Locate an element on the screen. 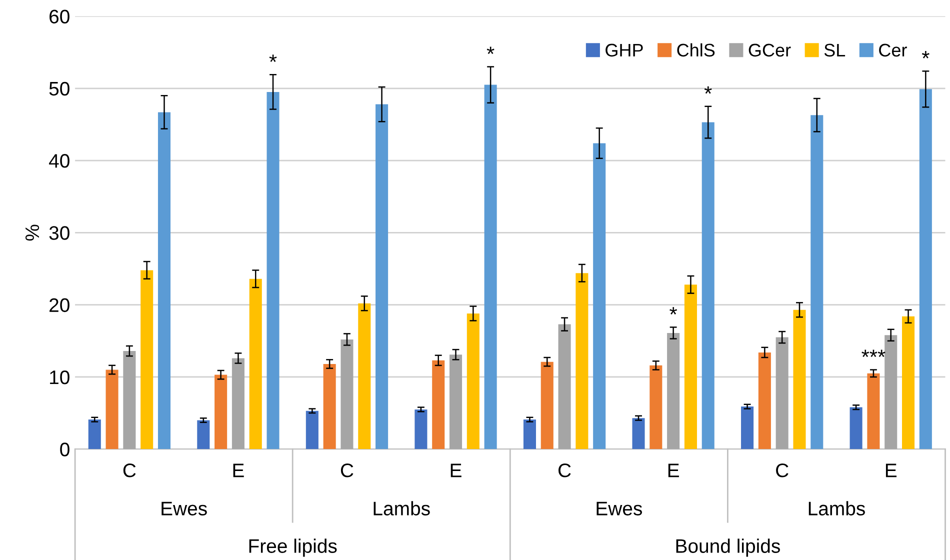 The width and height of the screenshot is (950, 560). legend-label: Cer is located at coordinates (893, 50).